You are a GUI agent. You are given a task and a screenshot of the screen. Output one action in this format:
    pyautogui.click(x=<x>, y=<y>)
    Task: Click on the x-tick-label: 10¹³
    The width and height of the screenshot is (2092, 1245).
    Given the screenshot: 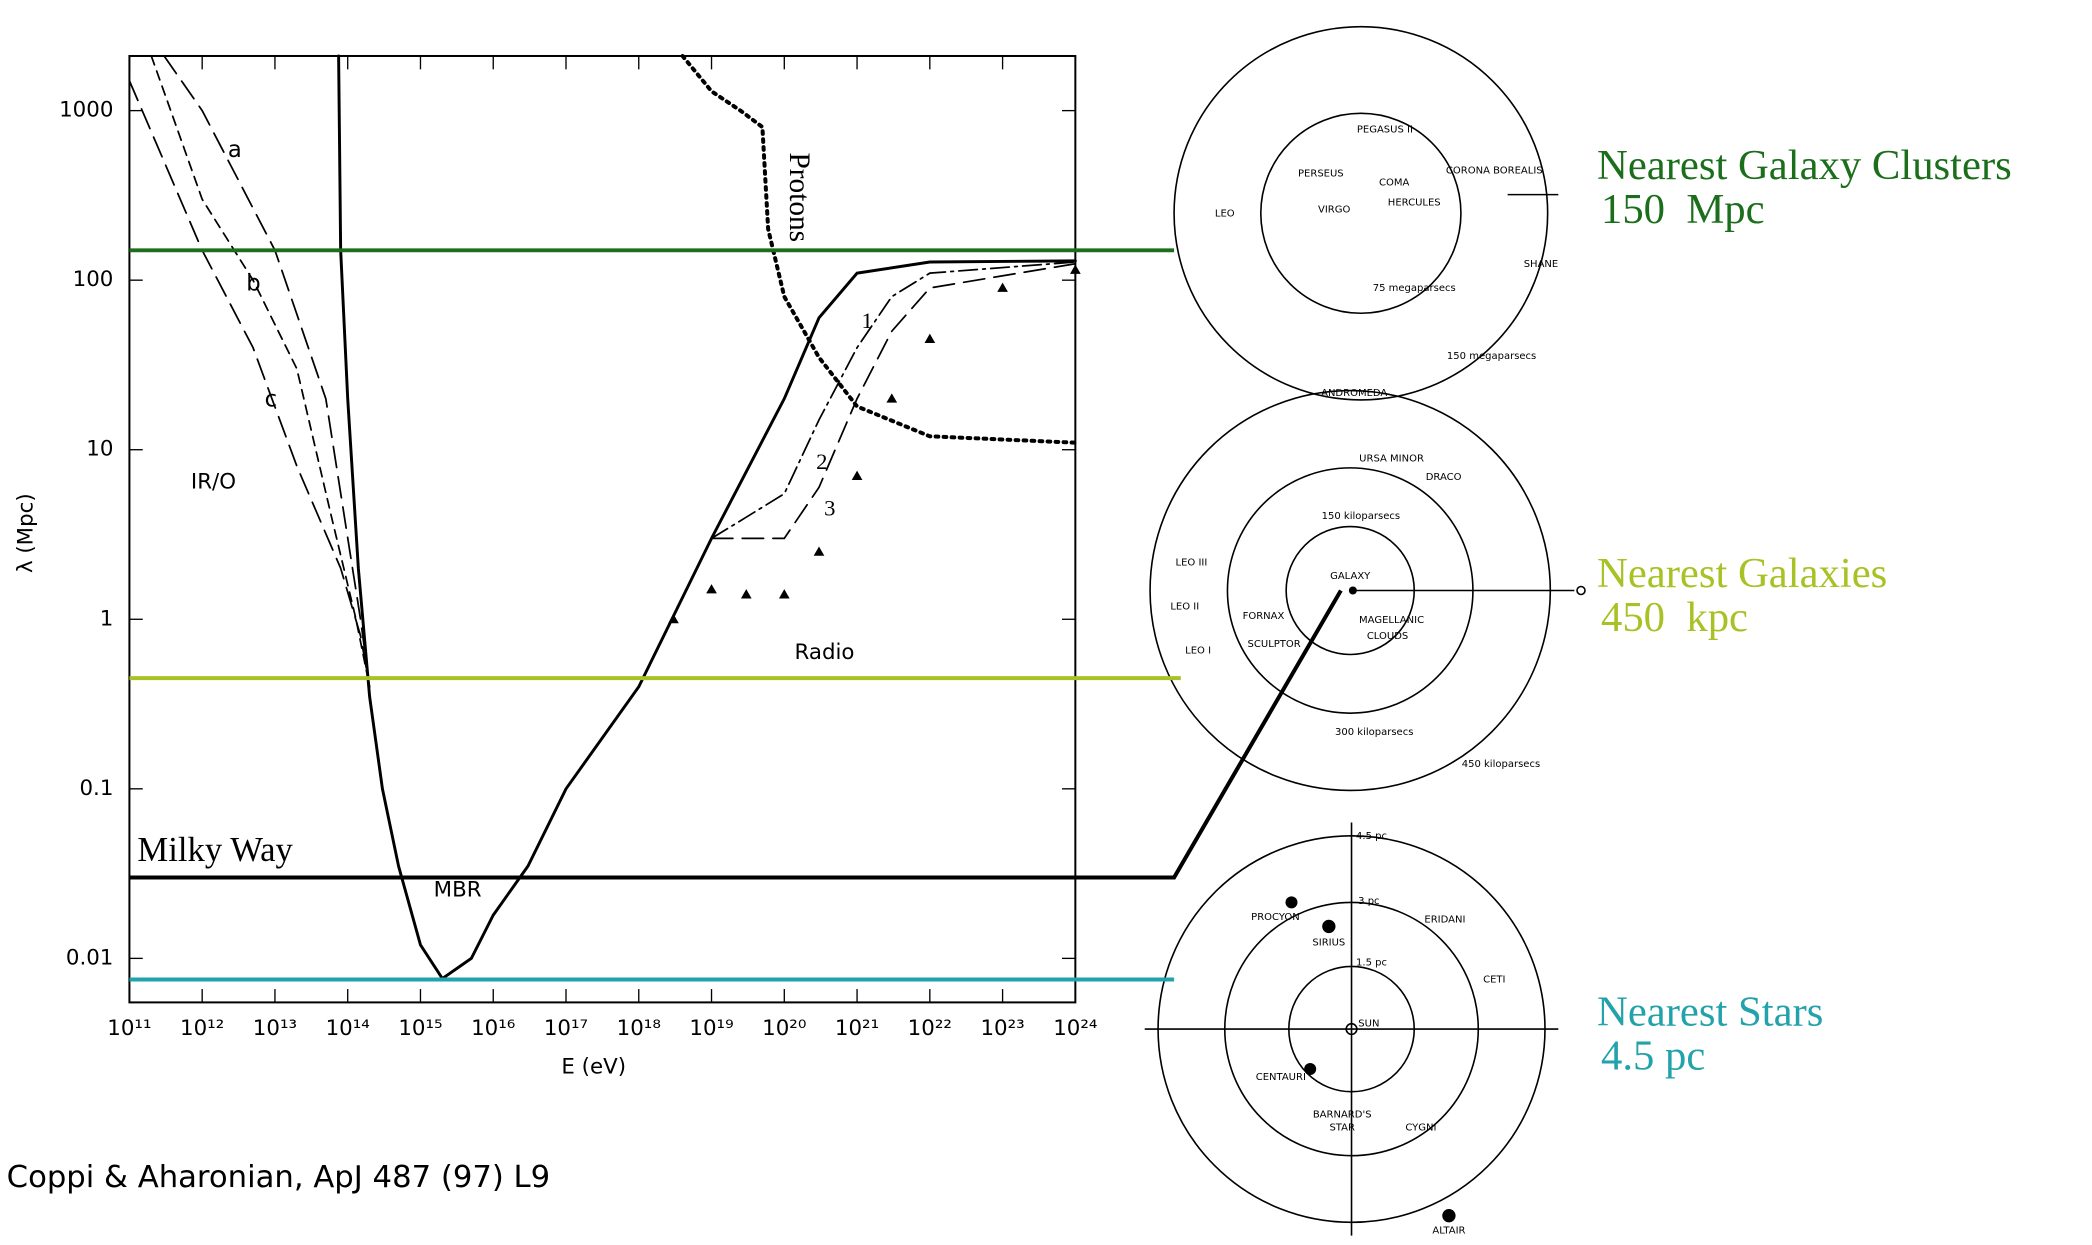 What is the action you would take?
    pyautogui.click(x=275, y=1028)
    